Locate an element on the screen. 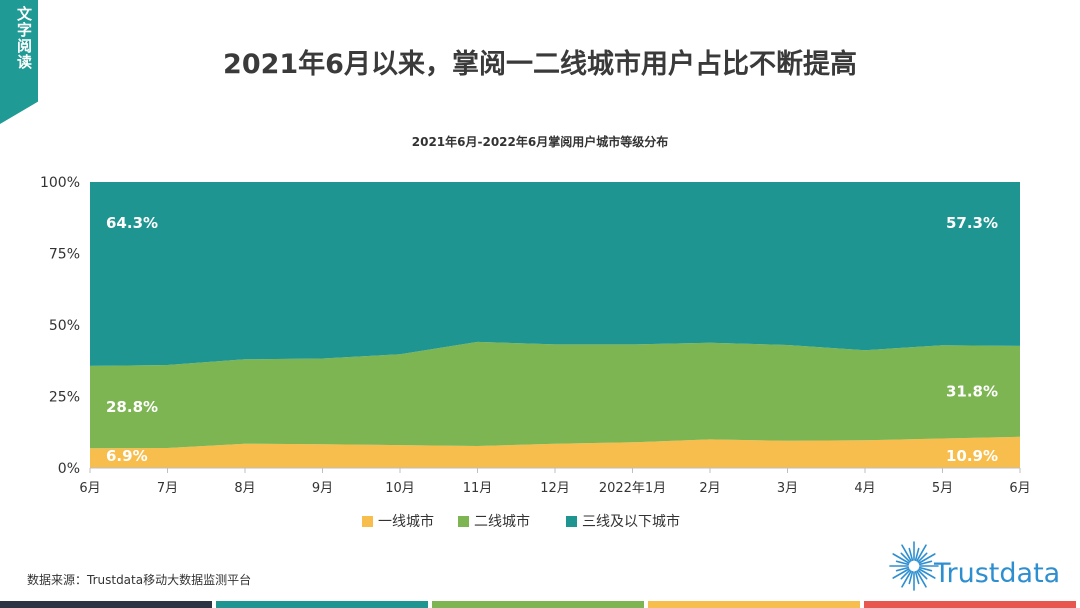  x-tick-label: 12月 is located at coordinates (555, 488).